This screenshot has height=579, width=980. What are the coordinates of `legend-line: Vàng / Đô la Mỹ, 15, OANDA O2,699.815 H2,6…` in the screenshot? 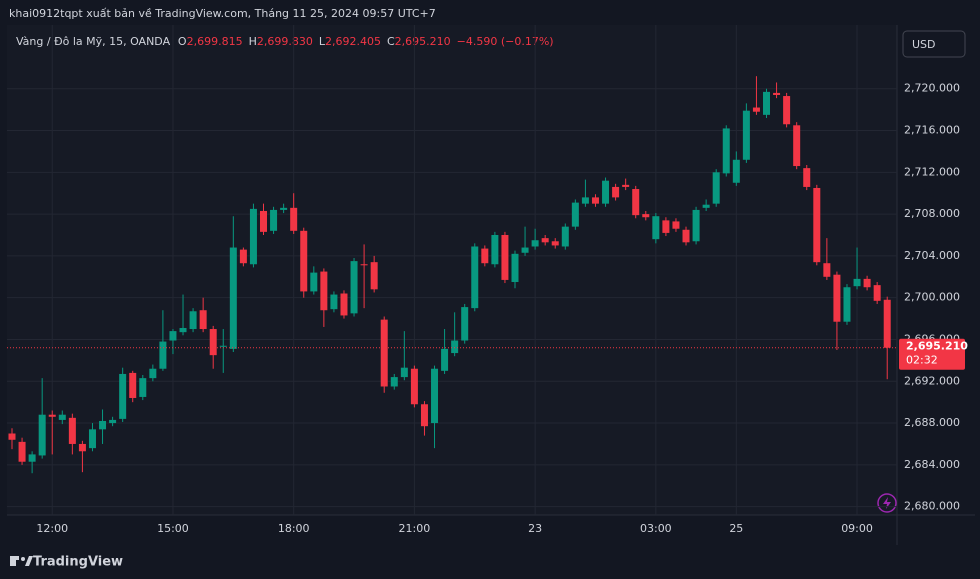 It's located at (285, 41).